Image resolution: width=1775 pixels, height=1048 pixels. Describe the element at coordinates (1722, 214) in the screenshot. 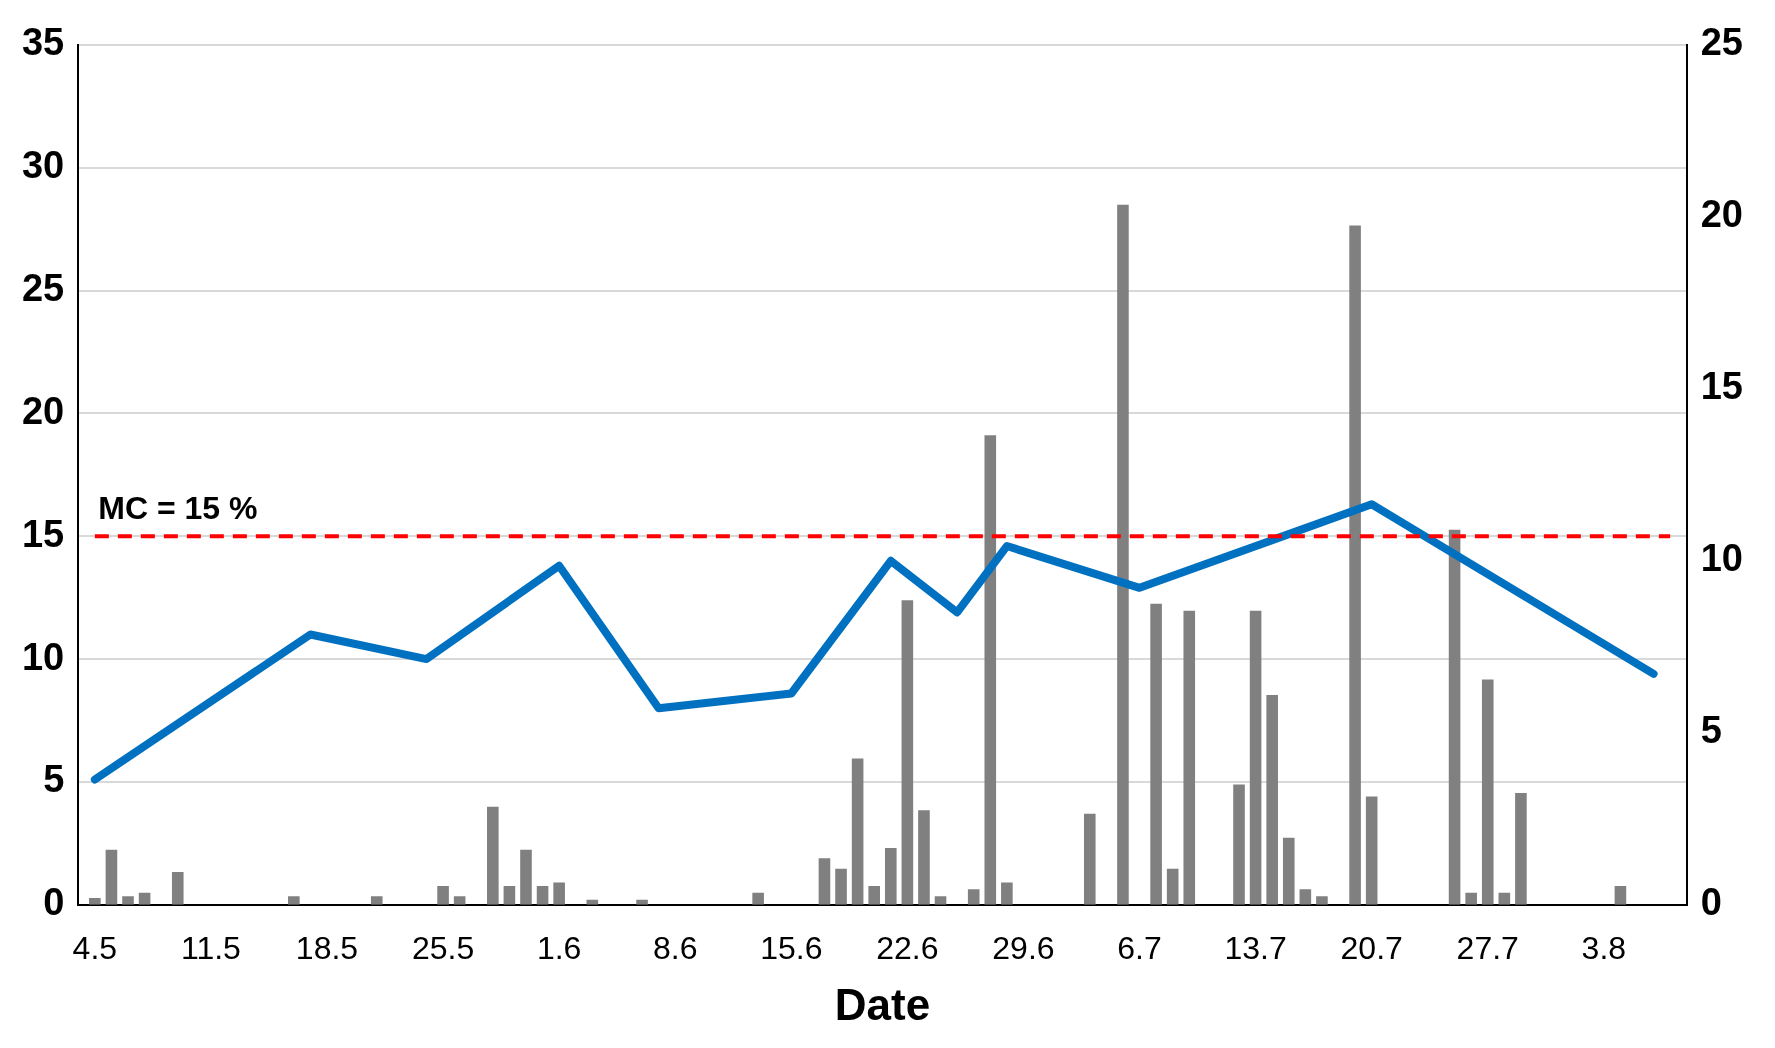

I see `y2-tick-label: 20` at that location.